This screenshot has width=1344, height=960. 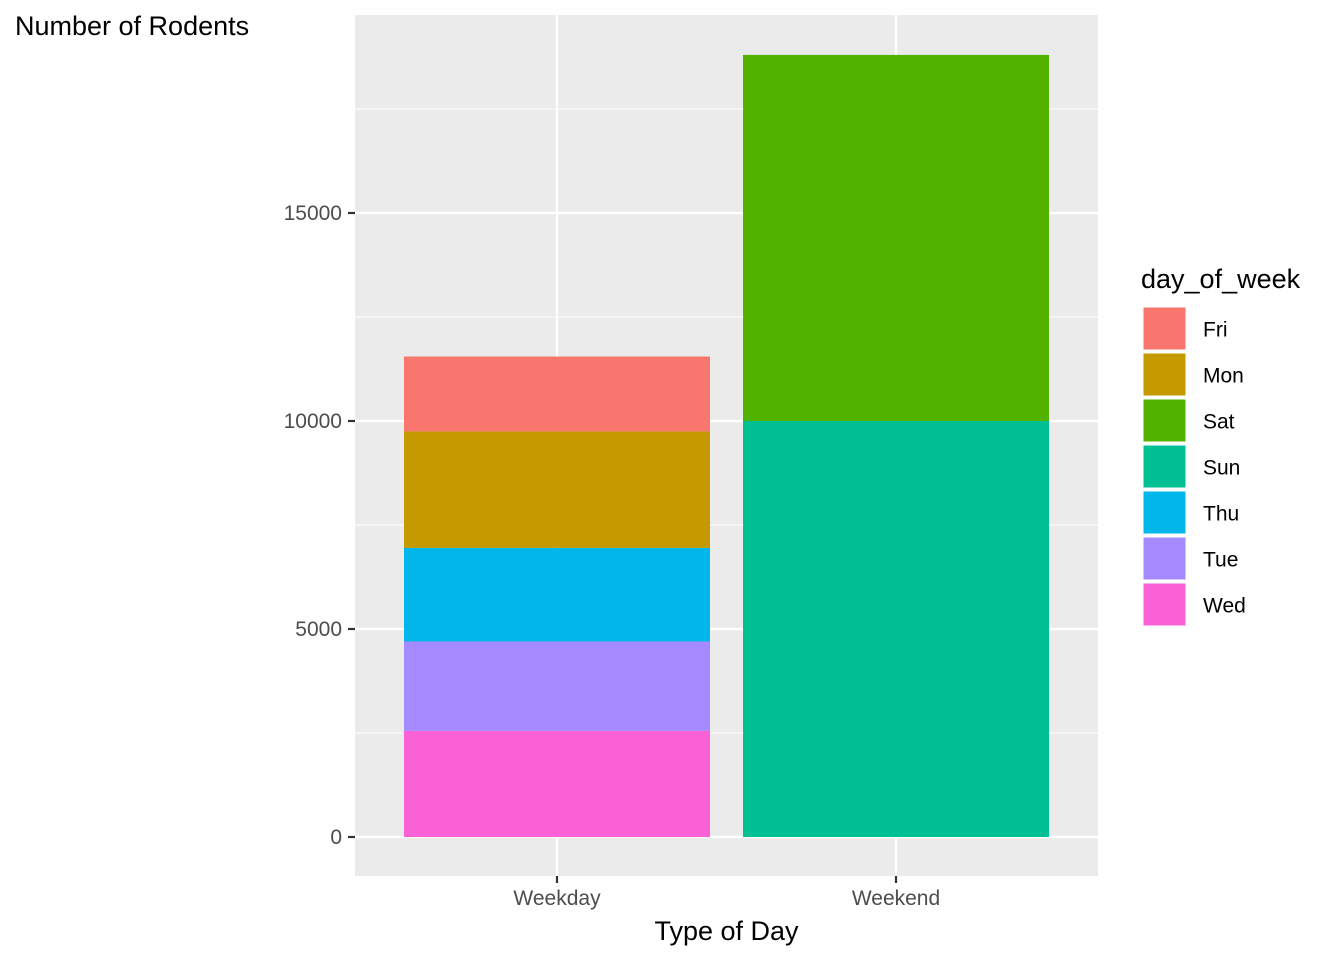 What do you see at coordinates (318, 629) in the screenshot?
I see `y-tick-label: 5000` at bounding box center [318, 629].